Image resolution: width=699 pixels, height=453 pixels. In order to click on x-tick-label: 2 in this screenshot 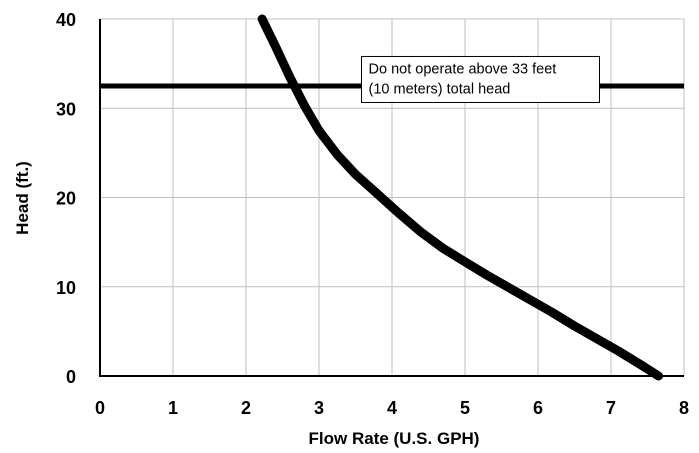, I will do `click(246, 408)`.